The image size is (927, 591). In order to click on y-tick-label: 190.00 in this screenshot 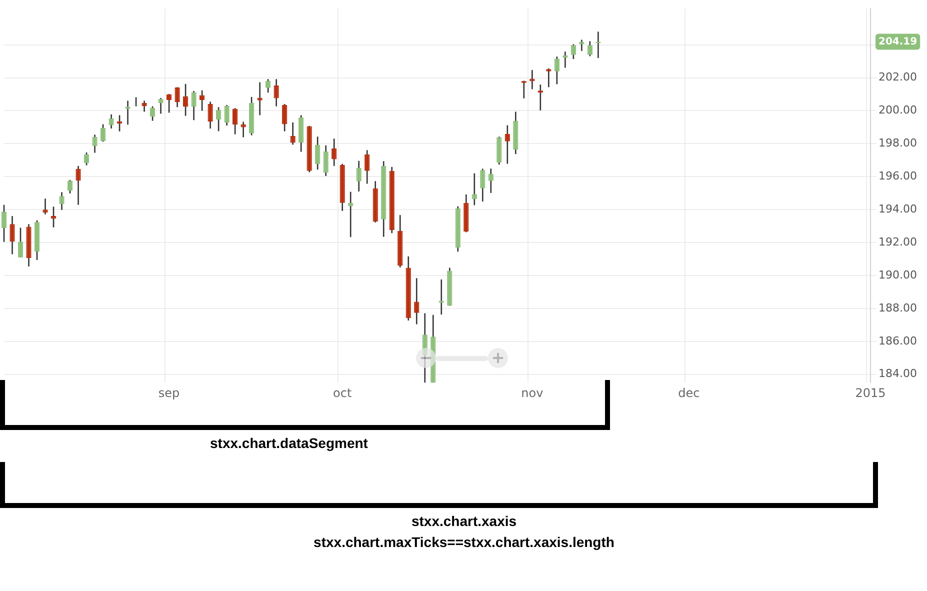, I will do `click(898, 275)`.